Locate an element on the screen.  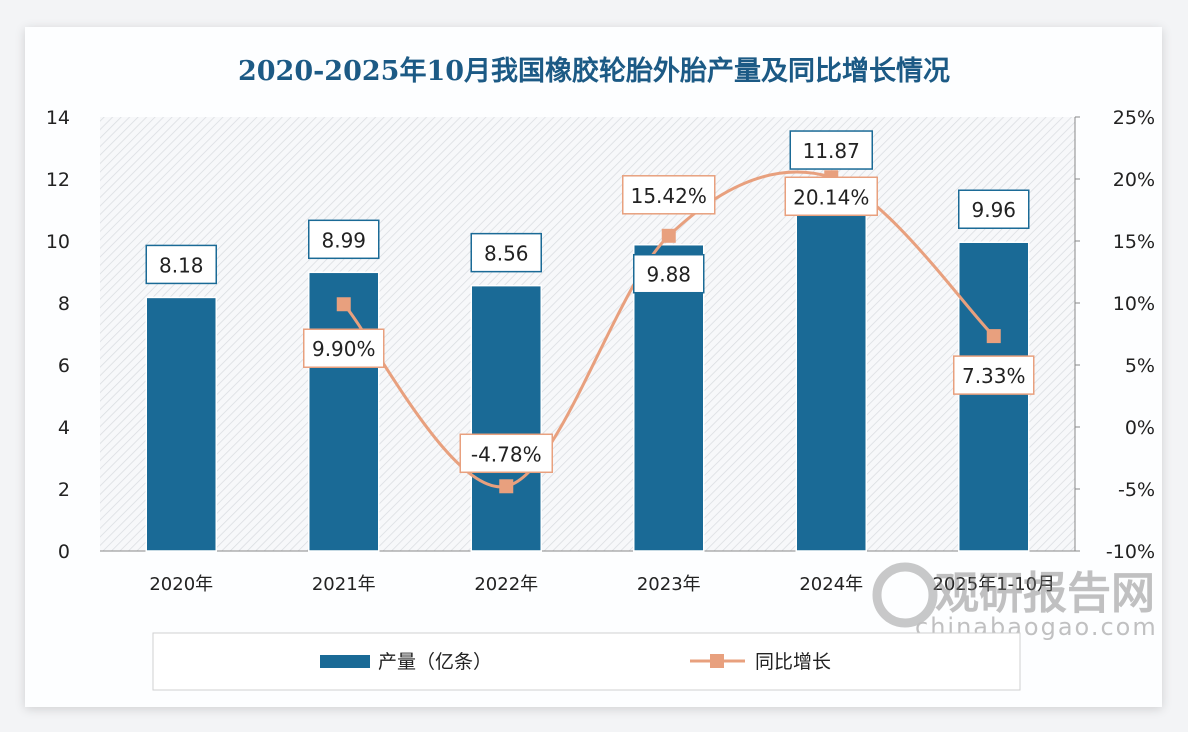
left-tick-label: 14 is located at coordinates (58, 118).